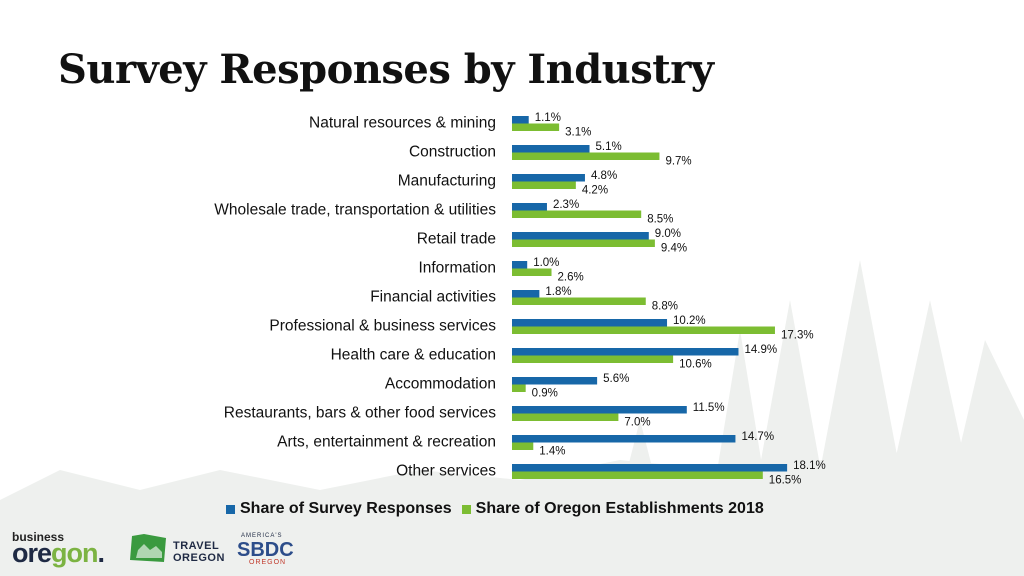 This screenshot has height=576, width=1024. What do you see at coordinates (689, 321) in the screenshot?
I see `data-label-survey: 10.2%` at bounding box center [689, 321].